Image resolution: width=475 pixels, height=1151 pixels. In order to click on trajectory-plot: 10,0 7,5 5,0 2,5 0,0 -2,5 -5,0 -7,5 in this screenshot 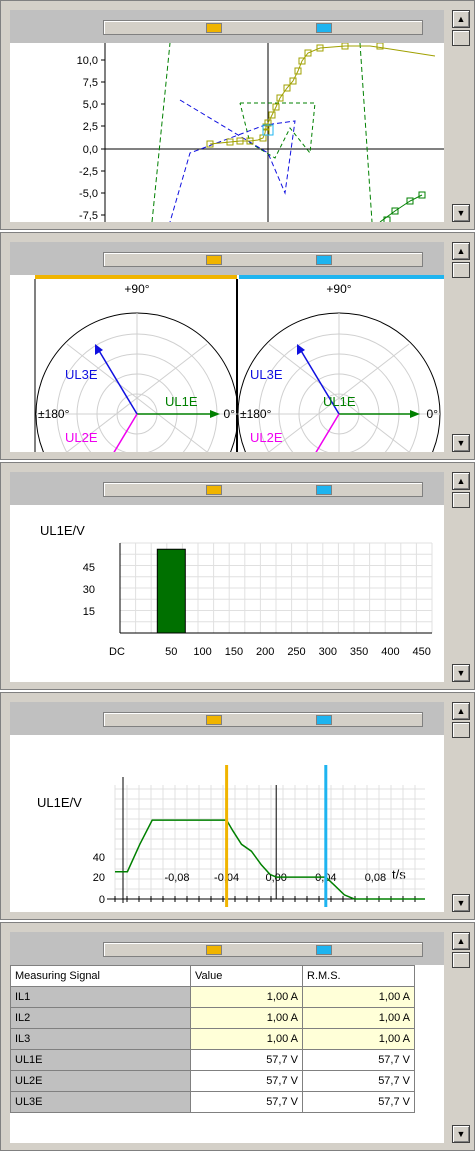, I will do `click(260, 132)`.